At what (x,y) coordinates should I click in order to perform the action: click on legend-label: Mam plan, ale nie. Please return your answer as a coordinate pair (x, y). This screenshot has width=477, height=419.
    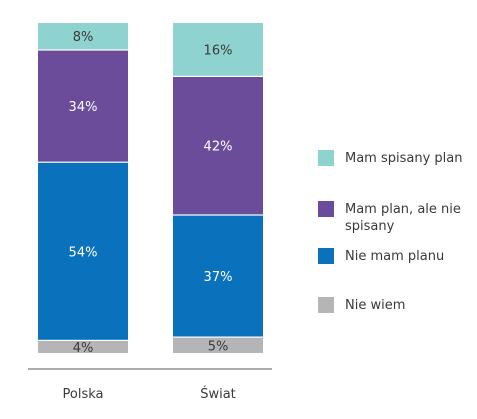
    Looking at the image, I should click on (403, 209).